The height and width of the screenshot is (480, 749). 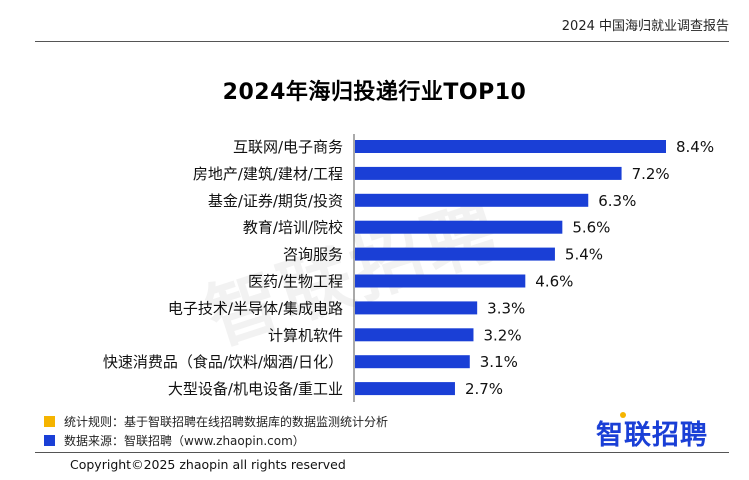 I want to click on value-label: 3.3%, so click(x=506, y=308).